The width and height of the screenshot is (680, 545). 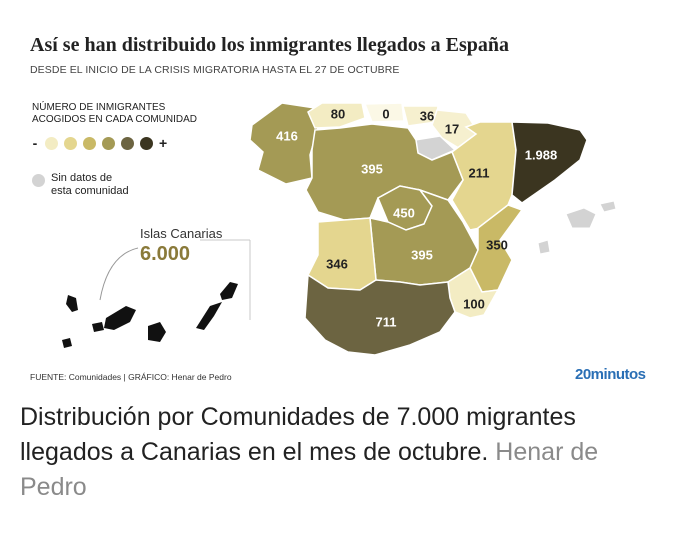 I want to click on island-gran-canaria, so click(x=157, y=332).